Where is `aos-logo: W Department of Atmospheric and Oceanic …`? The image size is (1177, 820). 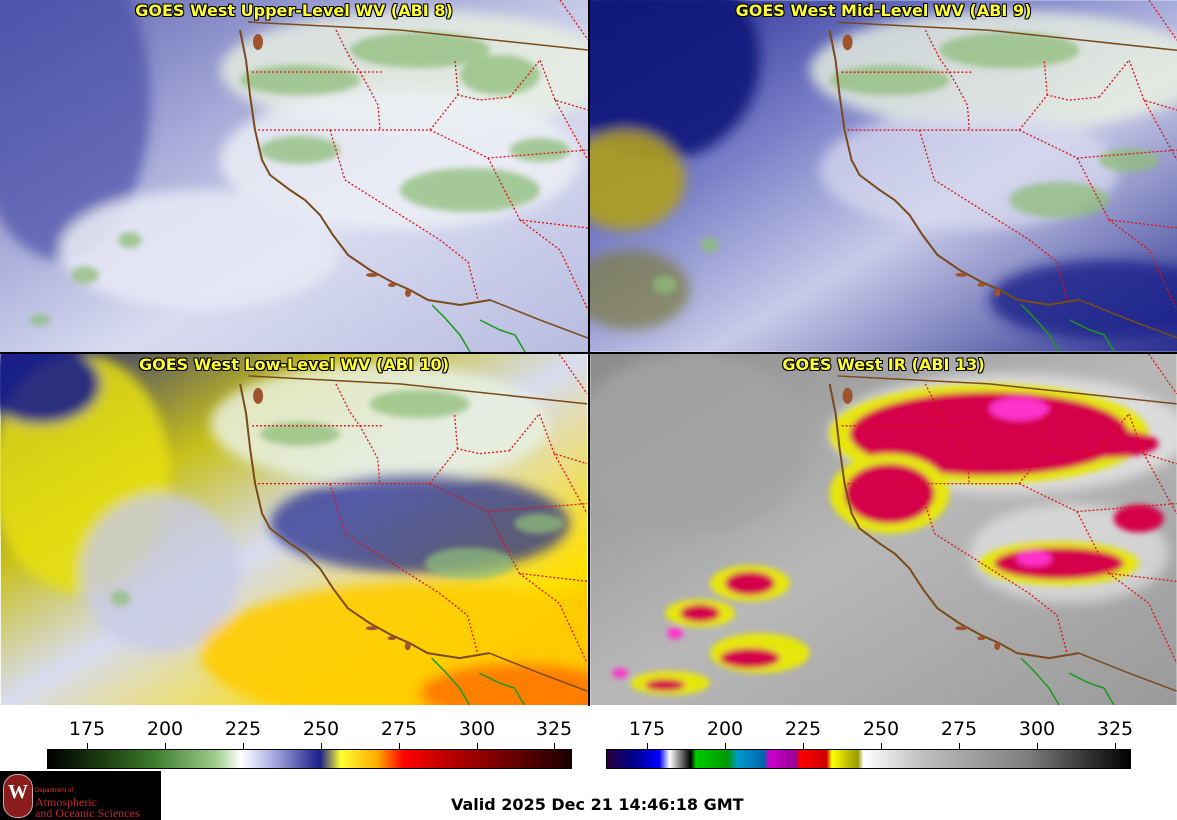
aos-logo: W Department of Atmospheric and Oceanic … is located at coordinates (80, 795).